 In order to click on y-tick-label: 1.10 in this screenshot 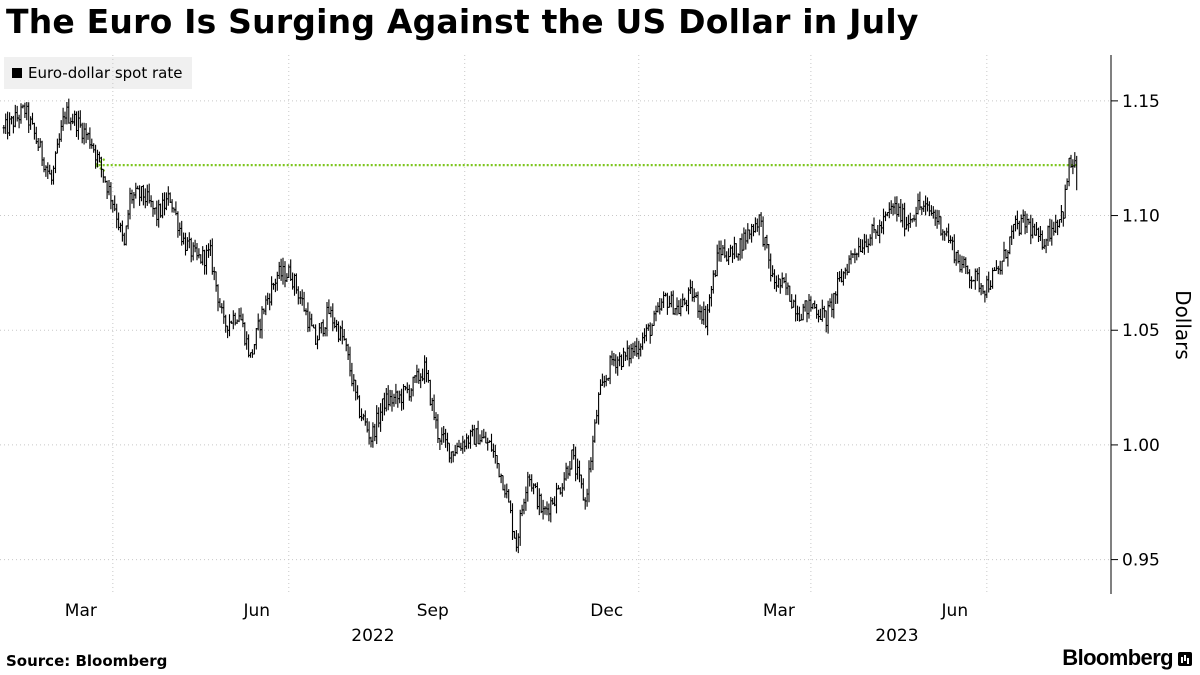, I will do `click(1141, 217)`.